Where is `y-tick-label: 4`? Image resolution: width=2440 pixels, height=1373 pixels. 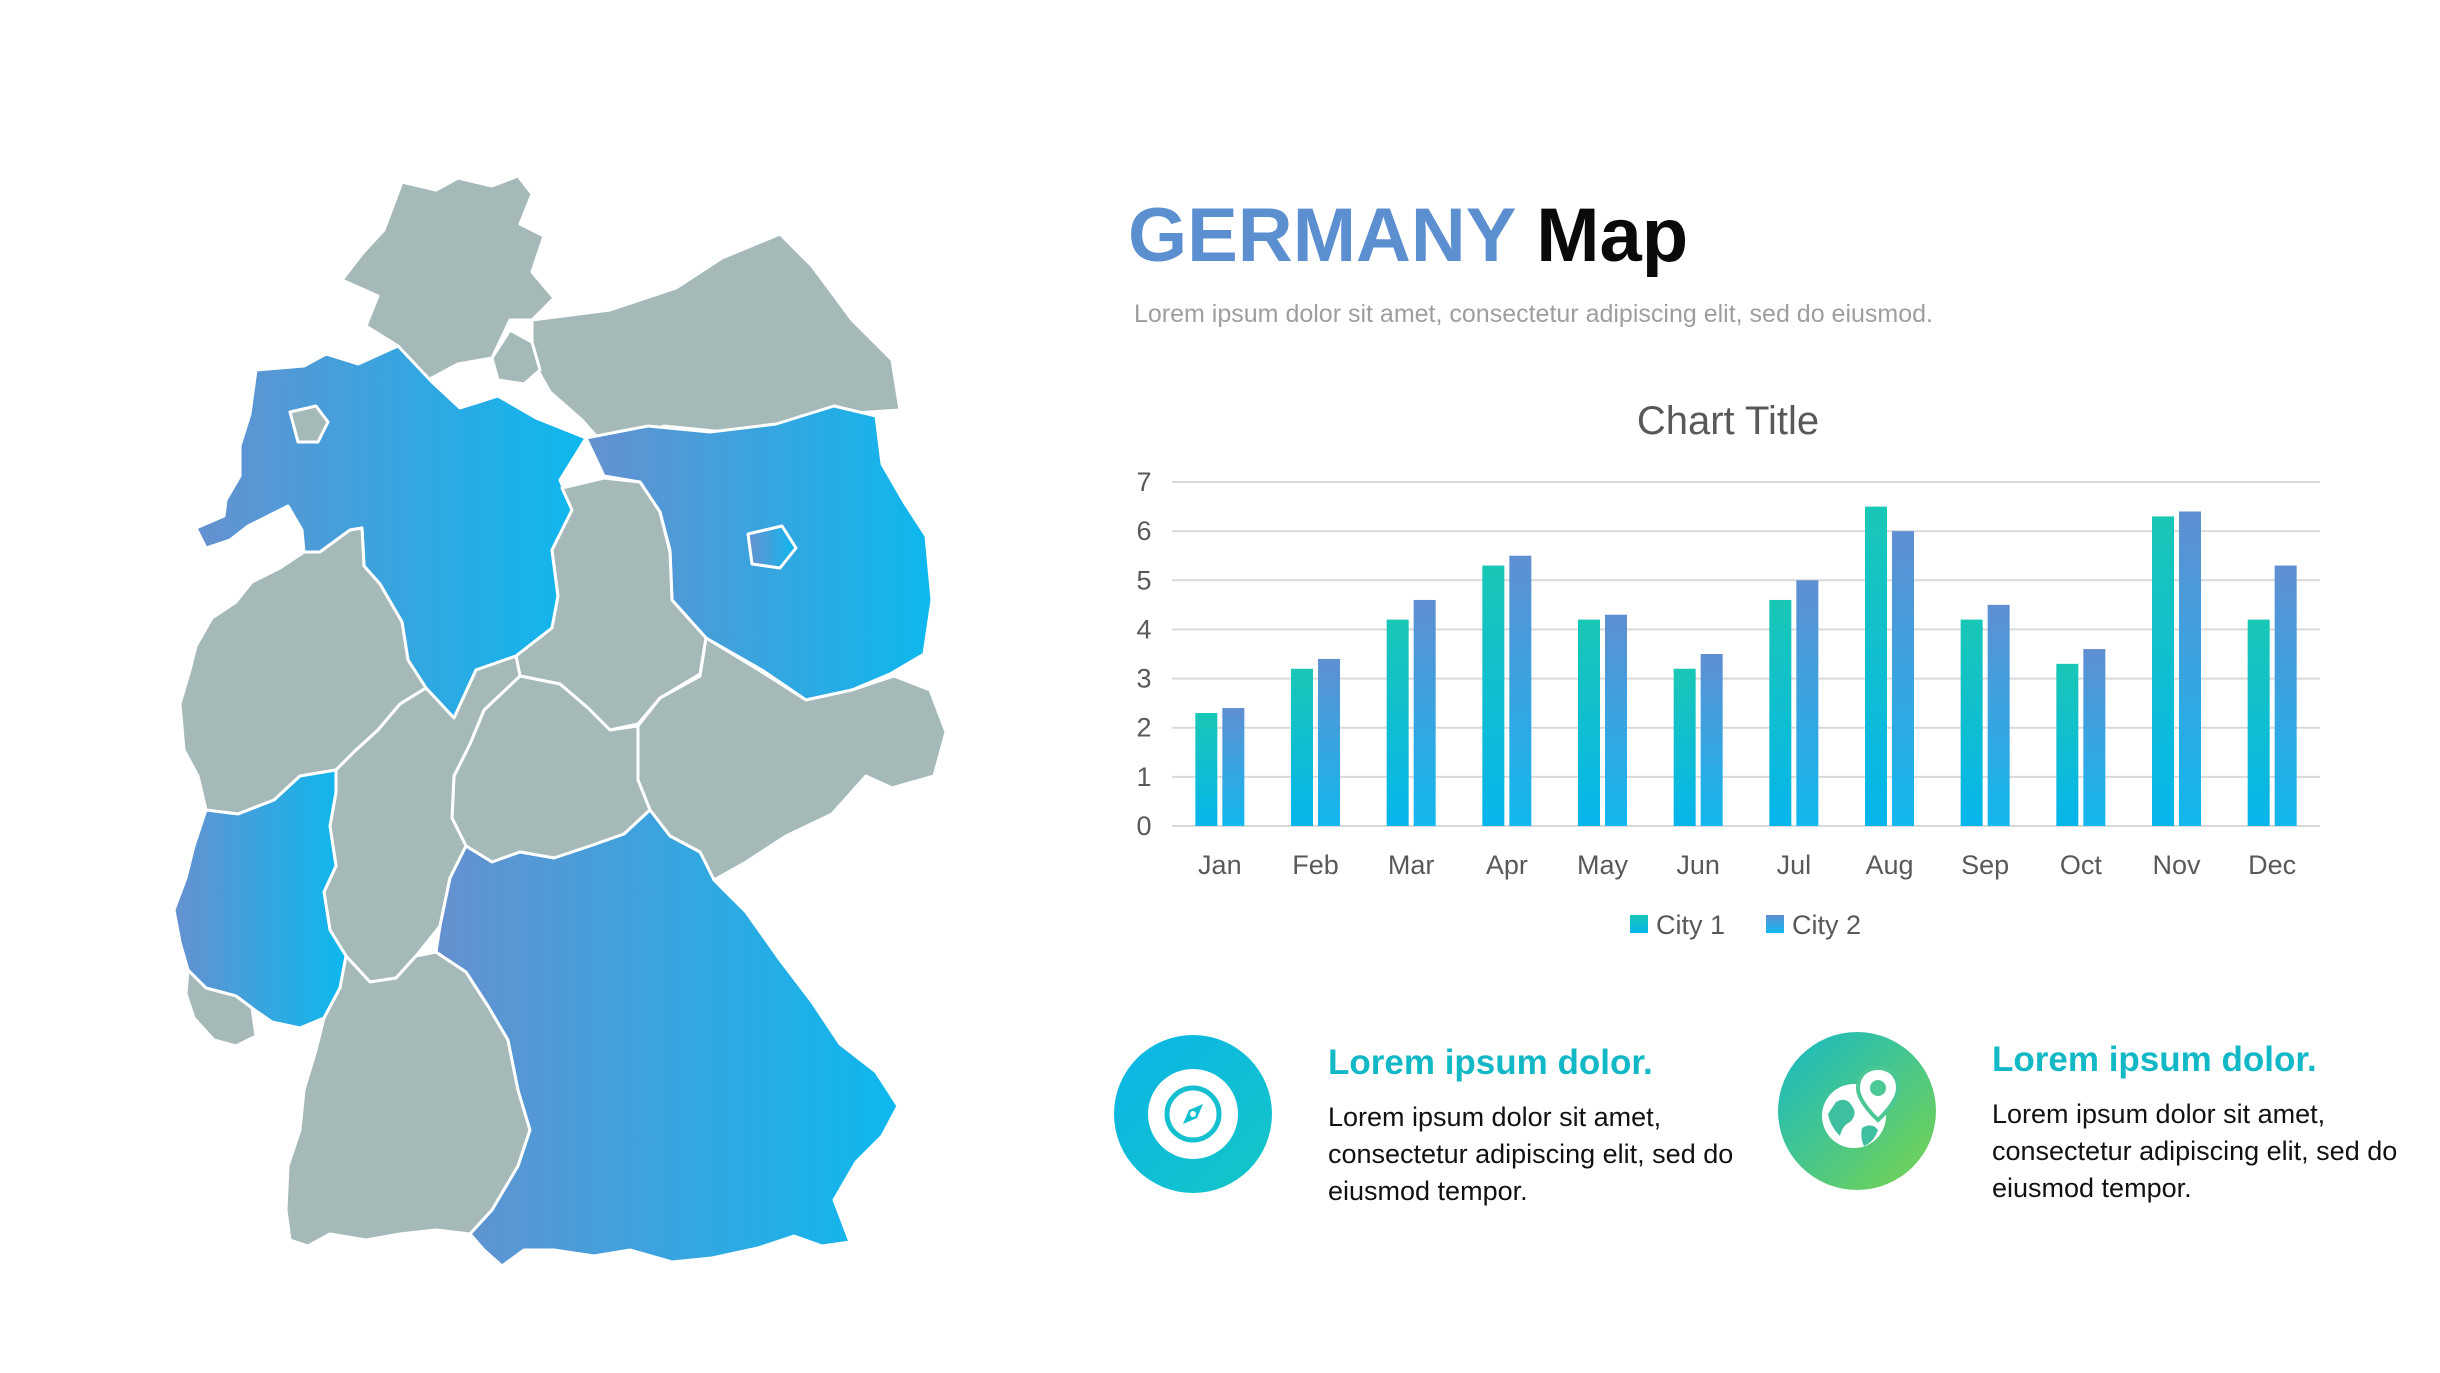
y-tick-label: 4 is located at coordinates (1143, 629).